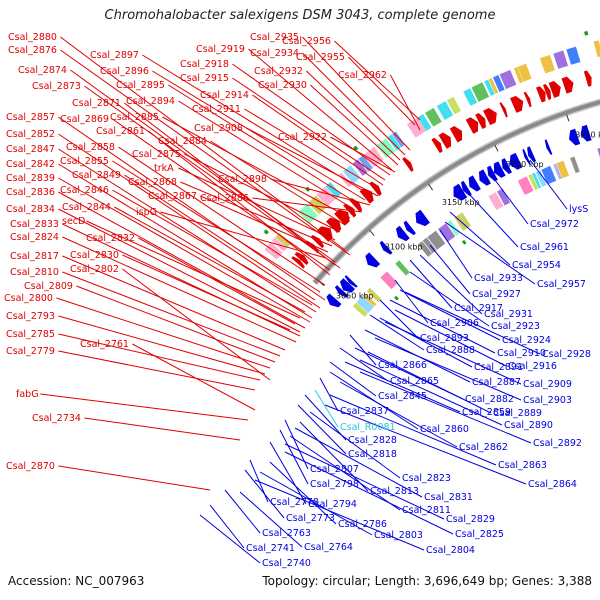 The width and height of the screenshot is (600, 600). What do you see at coordinates (470, 519) in the screenshot?
I see `gene-label: Csal_2829` at bounding box center [470, 519].